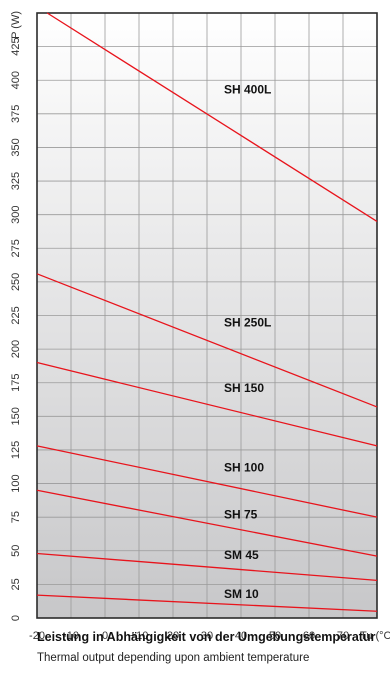 The height and width of the screenshot is (693, 390). I want to click on x-tick-labels: -20 -10 0 +10 20 30 40 50 60 70, so click(189, 636).